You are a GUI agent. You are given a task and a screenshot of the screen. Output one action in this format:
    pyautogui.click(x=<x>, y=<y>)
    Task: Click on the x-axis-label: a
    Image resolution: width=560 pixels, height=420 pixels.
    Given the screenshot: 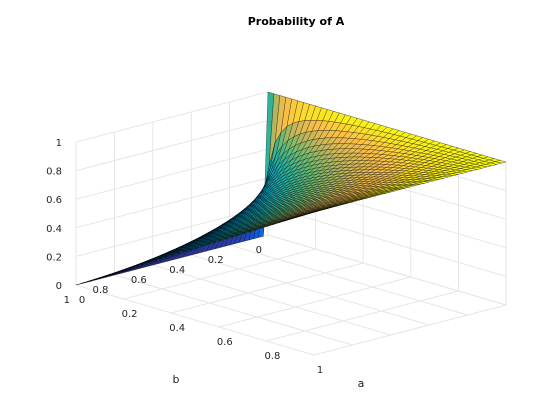 What is the action you would take?
    pyautogui.click(x=361, y=383)
    